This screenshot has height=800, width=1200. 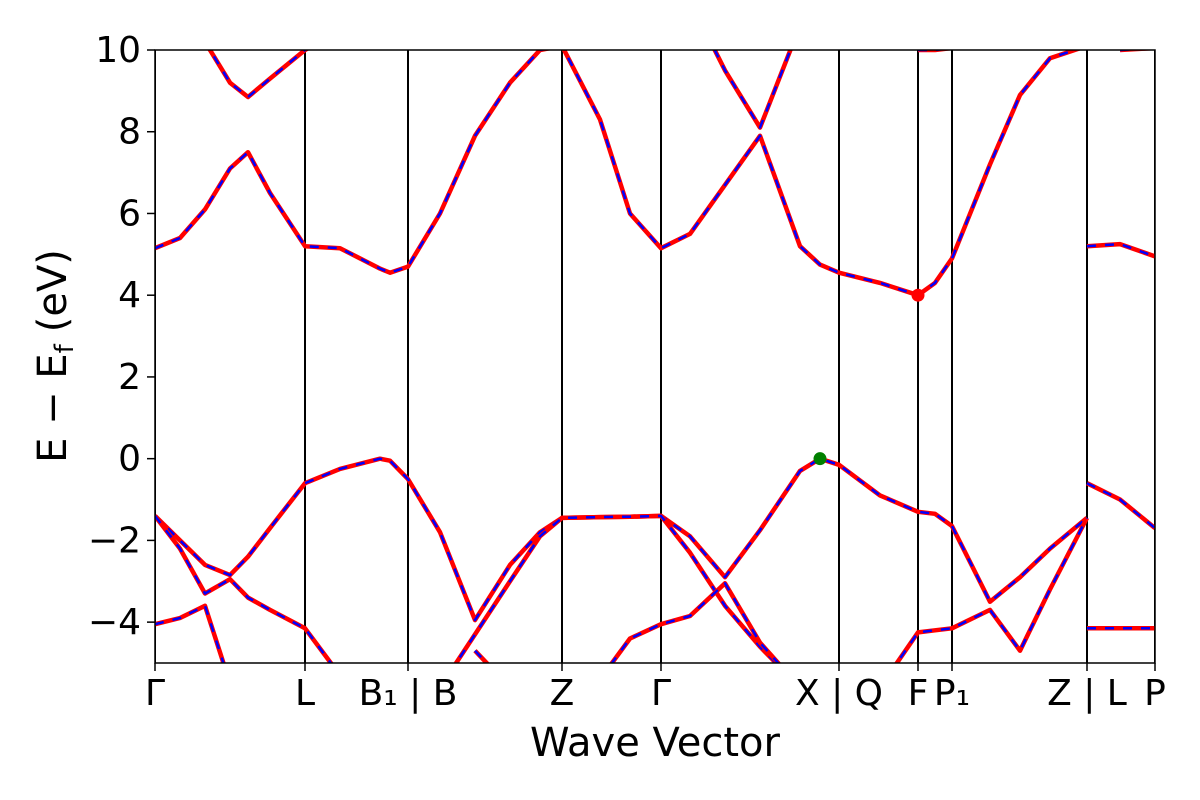 I want to click on y-tick-label: 8, so click(x=129, y=132).